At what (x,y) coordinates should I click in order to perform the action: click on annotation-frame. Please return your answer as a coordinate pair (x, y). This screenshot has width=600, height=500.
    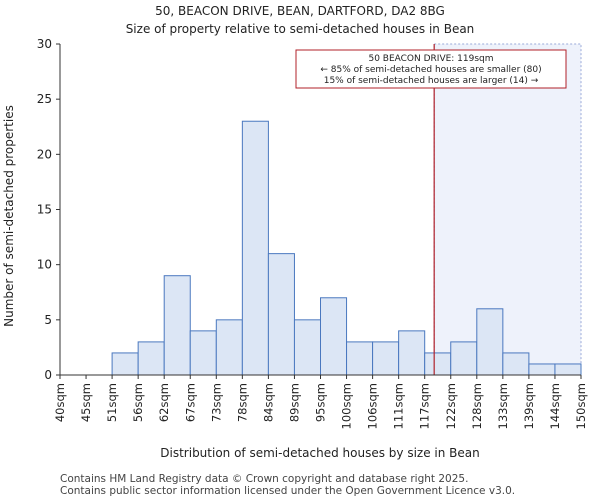
    Looking at the image, I should click on (431, 69).